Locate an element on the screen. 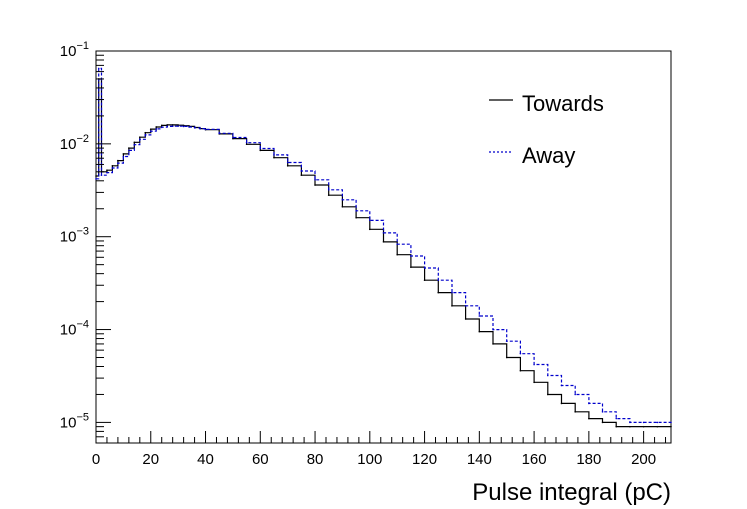 This screenshot has width=747, height=509. legend-label-towards: Towards is located at coordinates (563, 103).